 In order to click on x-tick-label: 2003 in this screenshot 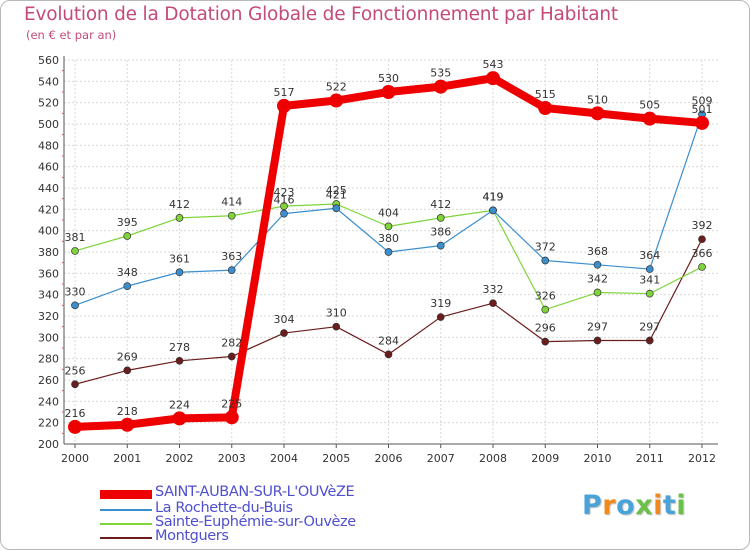, I will do `click(232, 458)`.